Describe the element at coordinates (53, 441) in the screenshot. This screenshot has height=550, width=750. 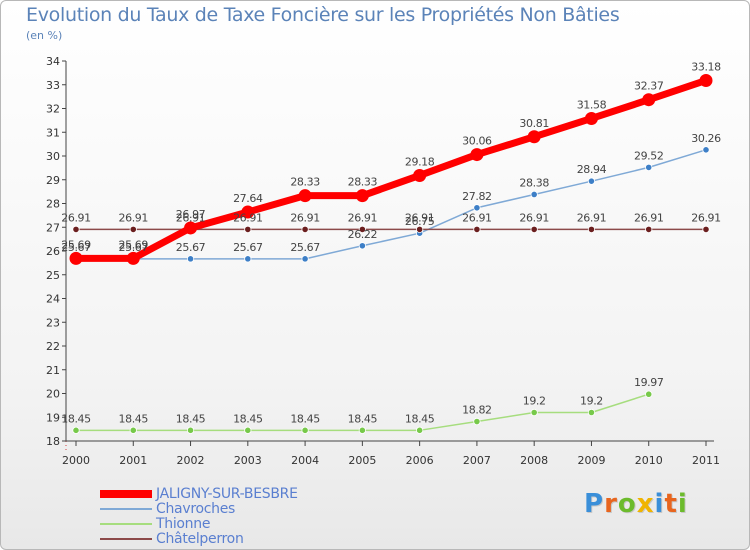
I see `y-tick-label: 18` at that location.